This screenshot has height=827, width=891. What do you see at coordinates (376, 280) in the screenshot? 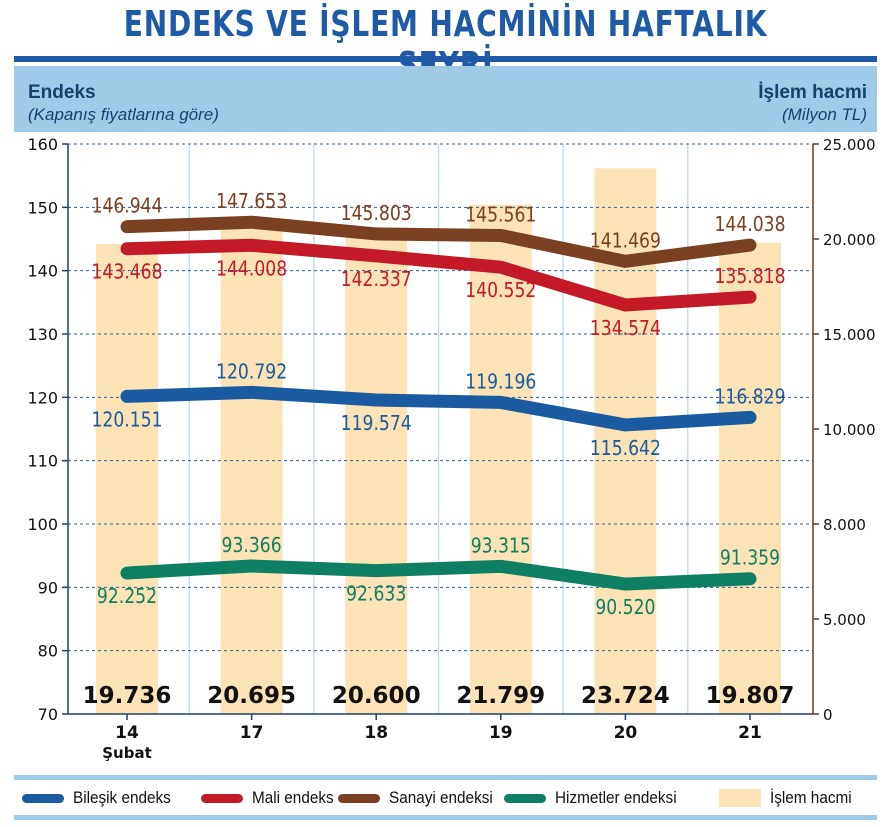
I see `data-label: 142.337` at bounding box center [376, 280].